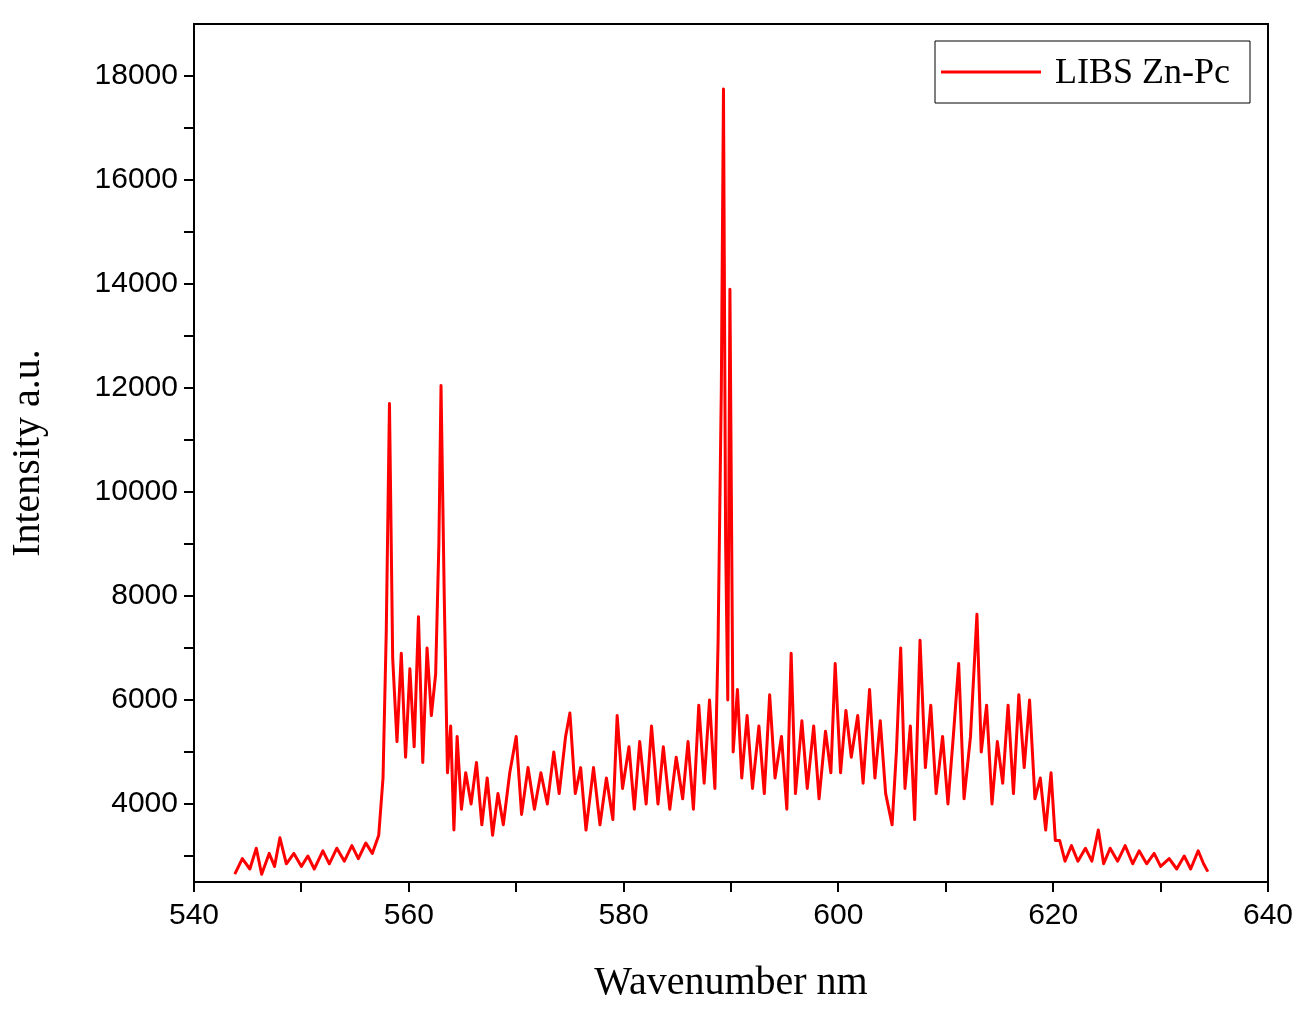  I want to click on x-tick-label: 620, so click(1053, 914).